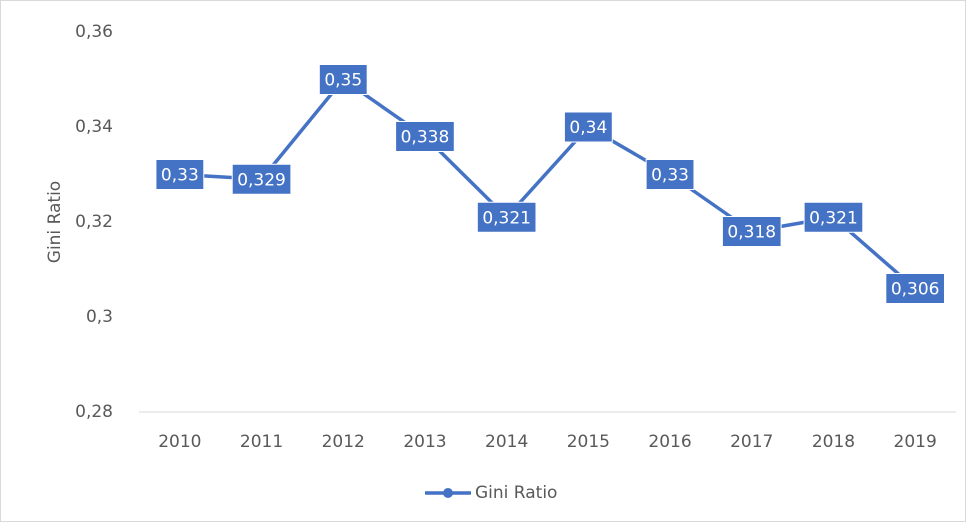  Describe the element at coordinates (343, 442) in the screenshot. I see `x-tick-label: 2012` at that location.